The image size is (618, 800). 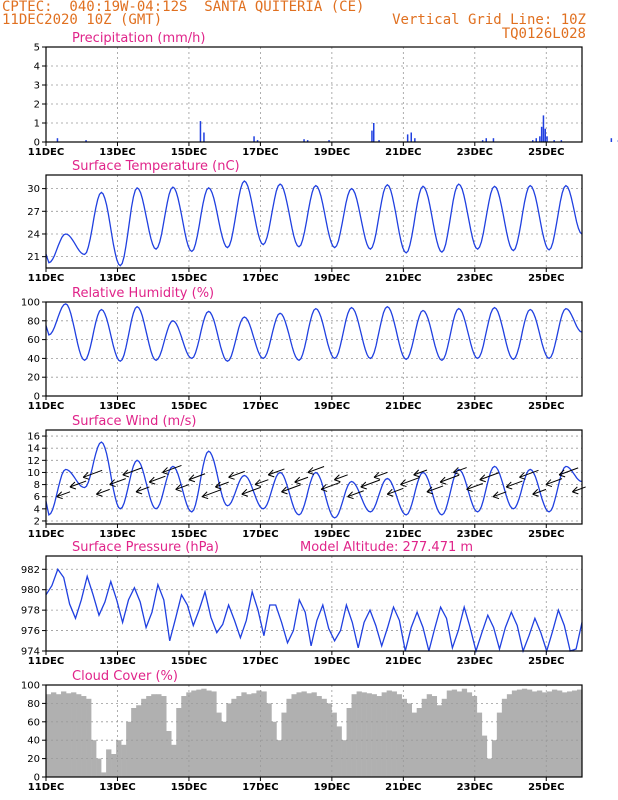 I want to click on y-tick-label: 2, so click(x=37, y=105).